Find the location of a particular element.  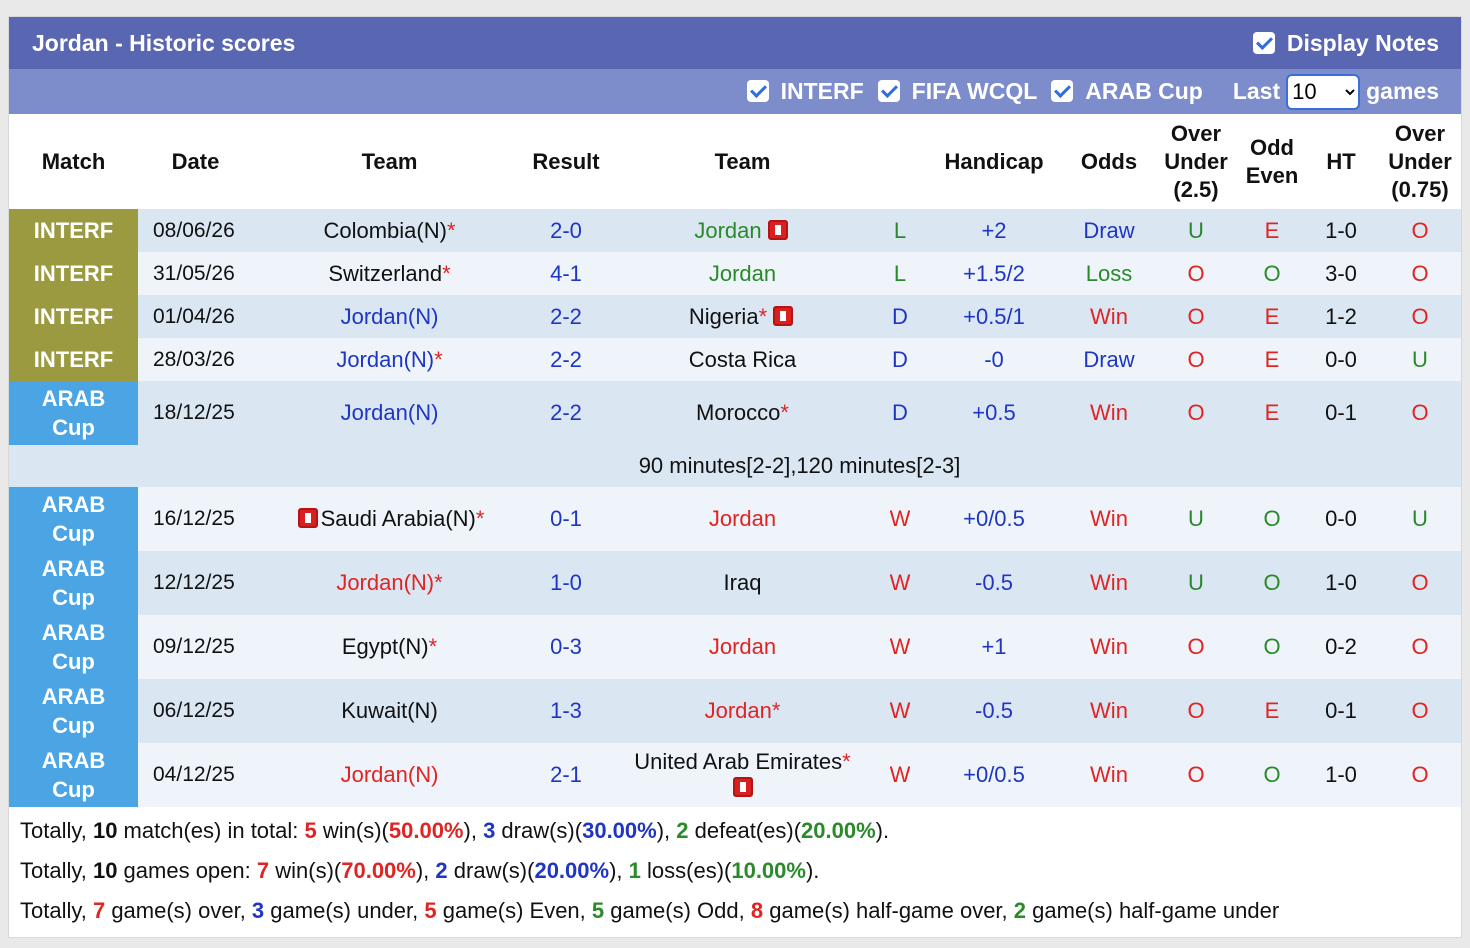

odds: Draw is located at coordinates (1109, 359).